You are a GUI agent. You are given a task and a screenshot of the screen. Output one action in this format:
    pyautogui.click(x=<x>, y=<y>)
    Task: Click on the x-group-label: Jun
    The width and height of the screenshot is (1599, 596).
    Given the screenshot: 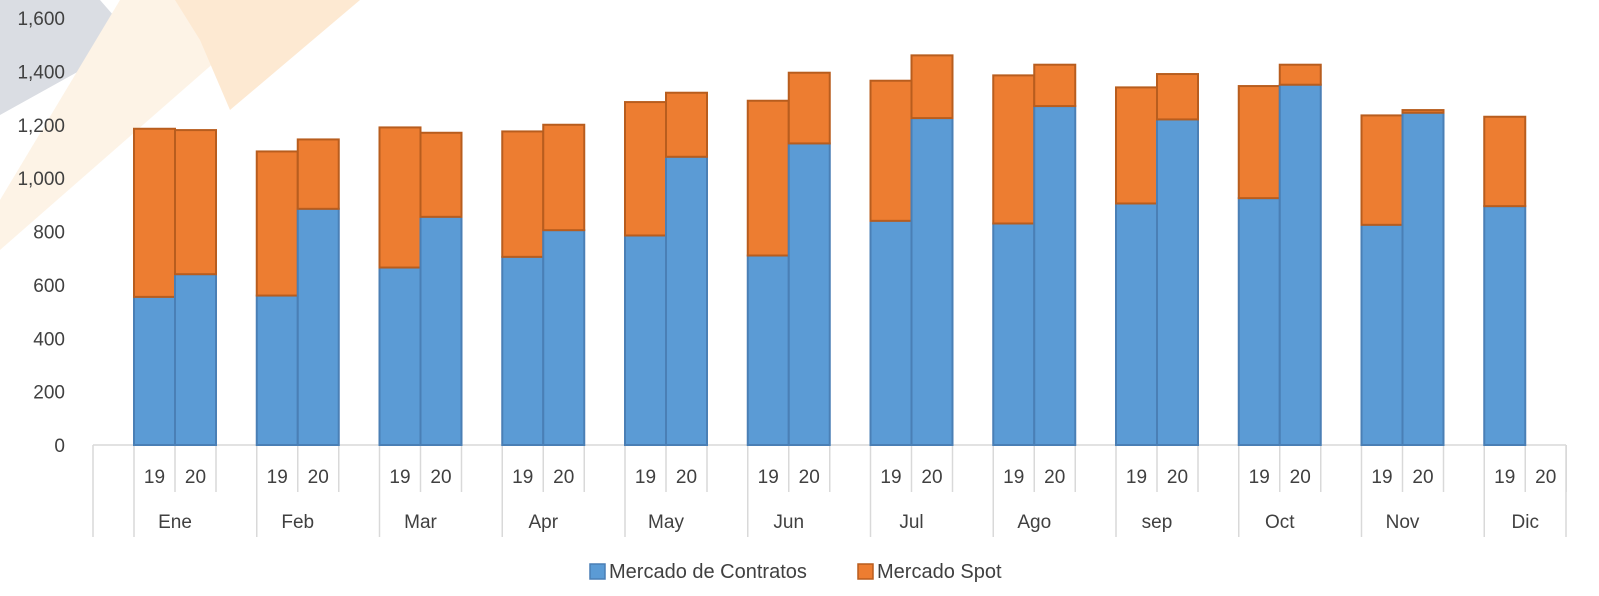 What is the action you would take?
    pyautogui.click(x=788, y=522)
    